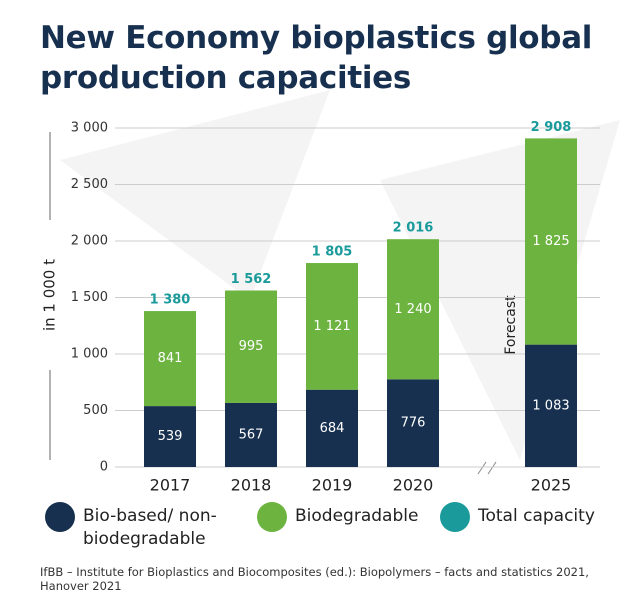 The image size is (640, 600). I want to click on segment-label: 841, so click(170, 358).